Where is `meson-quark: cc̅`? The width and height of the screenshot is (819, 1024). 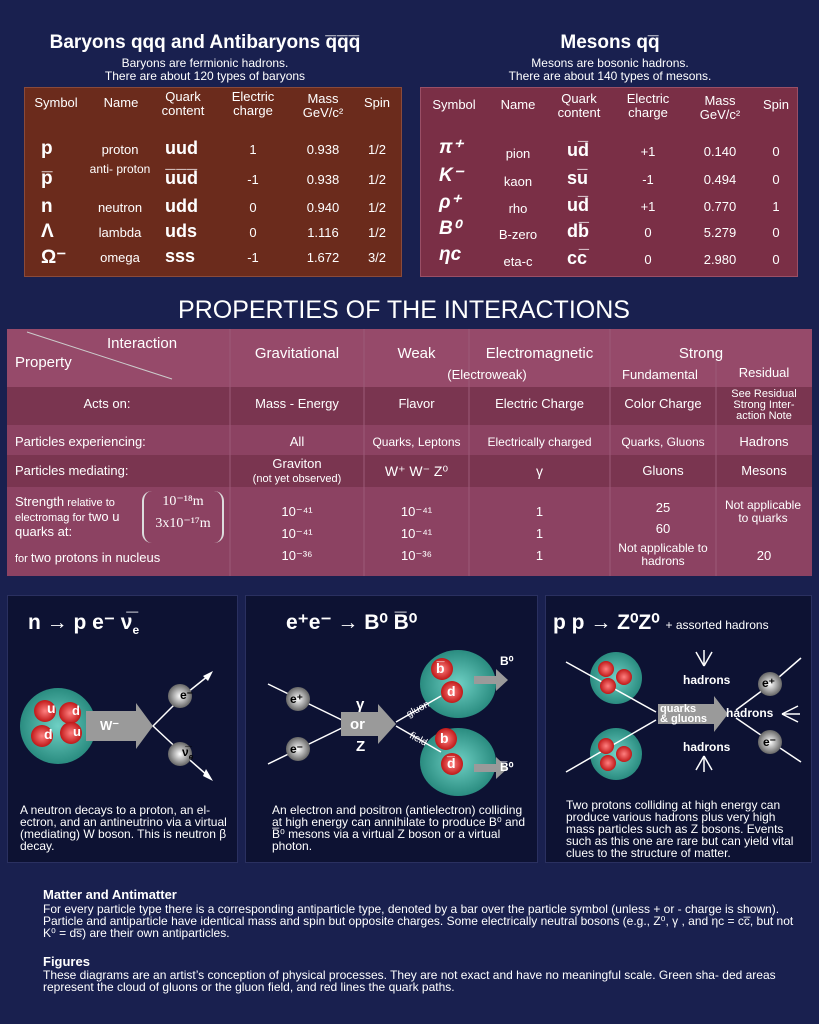 meson-quark: cc̅ is located at coordinates (577, 258).